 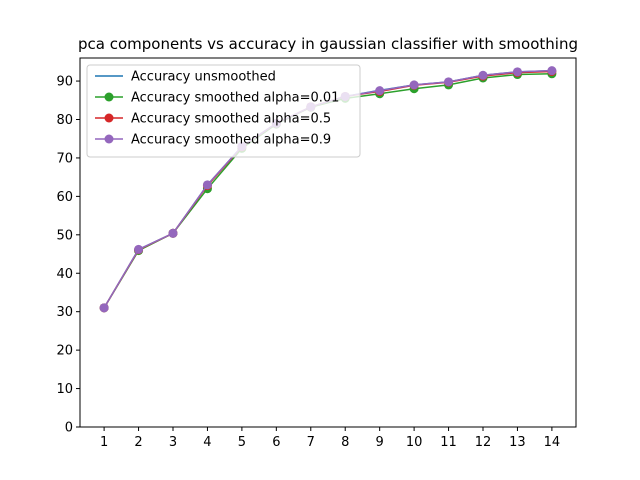 I want to click on y-tick-label-20: 20, so click(x=64, y=351).